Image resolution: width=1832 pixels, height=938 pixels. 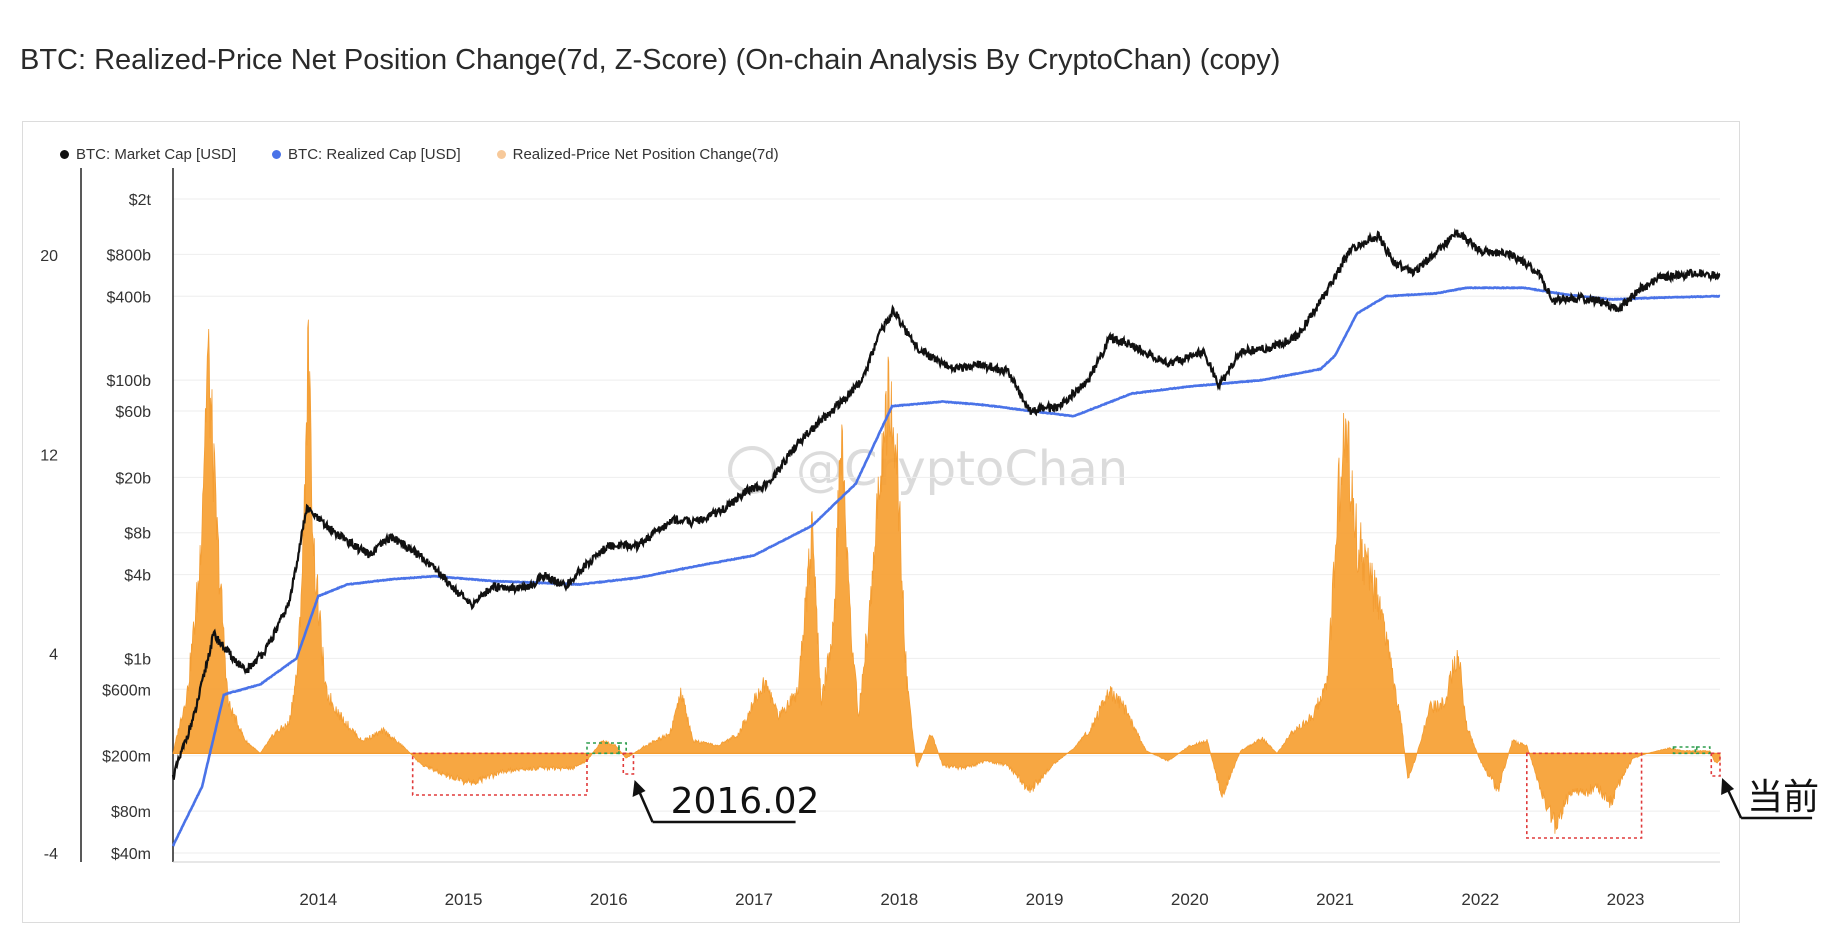 I want to click on legend-item-net-position: Realized-Price Net Position Change(7d), so click(x=637, y=154).